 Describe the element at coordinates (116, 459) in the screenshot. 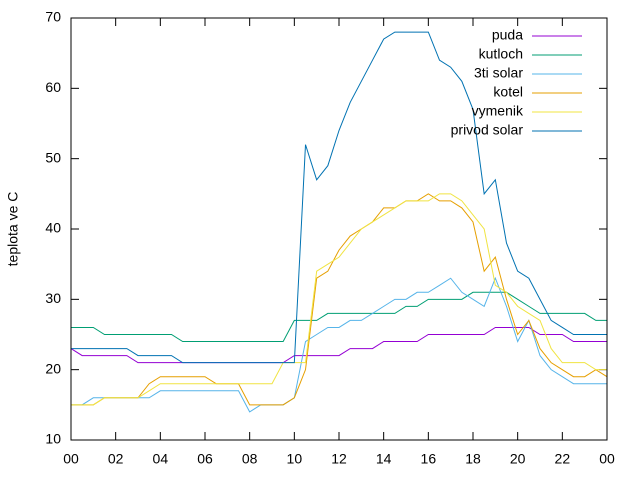

I see `x-tick-label: 02` at that location.